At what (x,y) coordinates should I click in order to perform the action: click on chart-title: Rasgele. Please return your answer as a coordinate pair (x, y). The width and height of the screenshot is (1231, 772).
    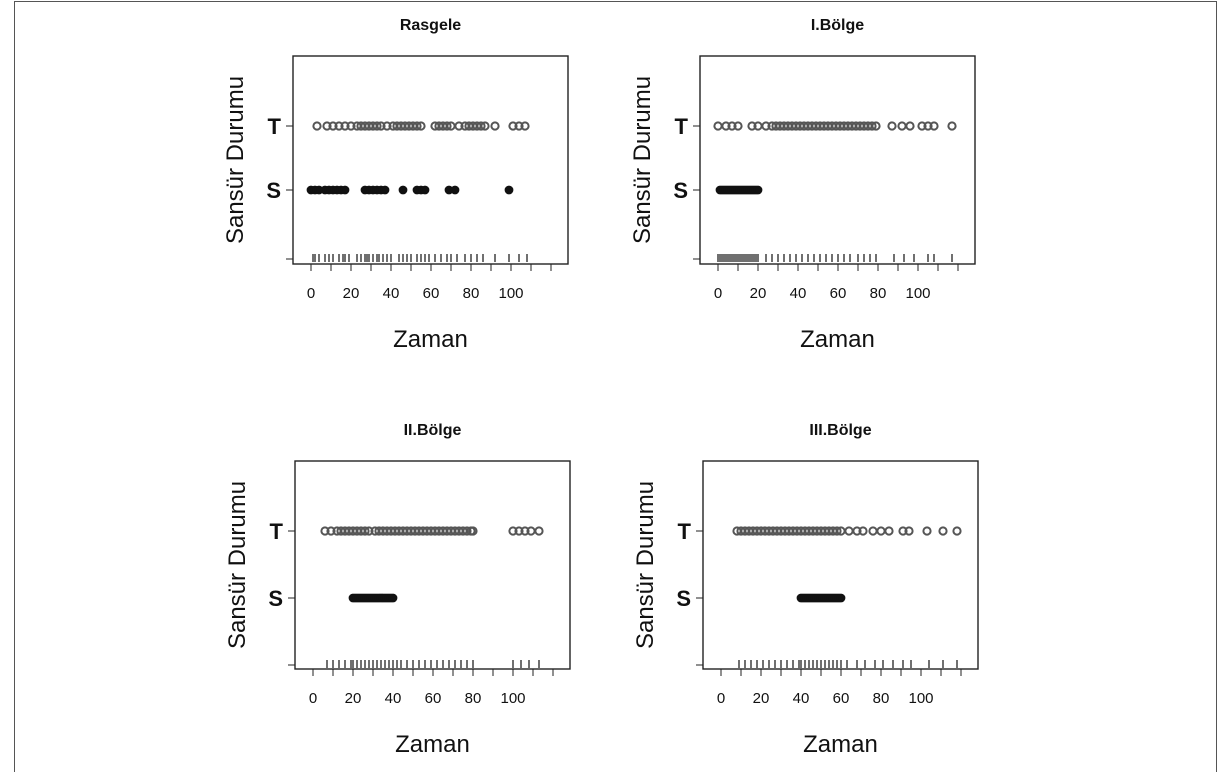
    Looking at the image, I should click on (430, 25).